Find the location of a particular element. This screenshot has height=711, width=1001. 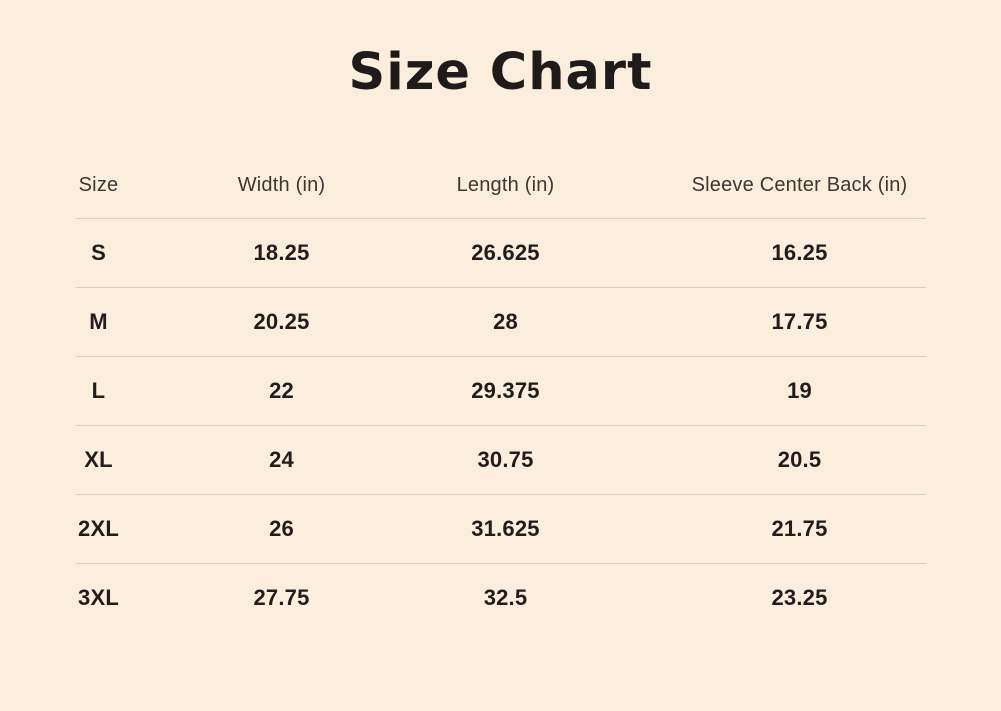

size-label-l: L is located at coordinates (98, 390).